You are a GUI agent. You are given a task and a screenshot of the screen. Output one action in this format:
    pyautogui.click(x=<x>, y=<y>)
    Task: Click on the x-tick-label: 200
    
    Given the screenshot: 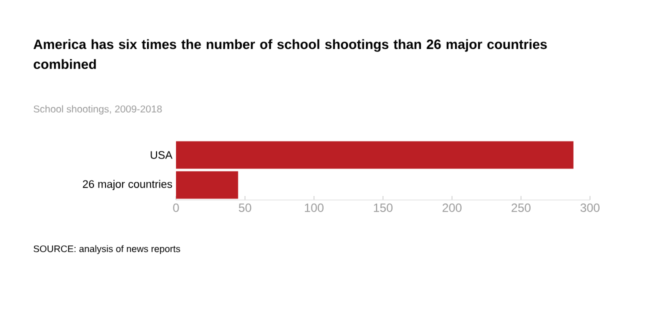 What is the action you would take?
    pyautogui.click(x=452, y=208)
    